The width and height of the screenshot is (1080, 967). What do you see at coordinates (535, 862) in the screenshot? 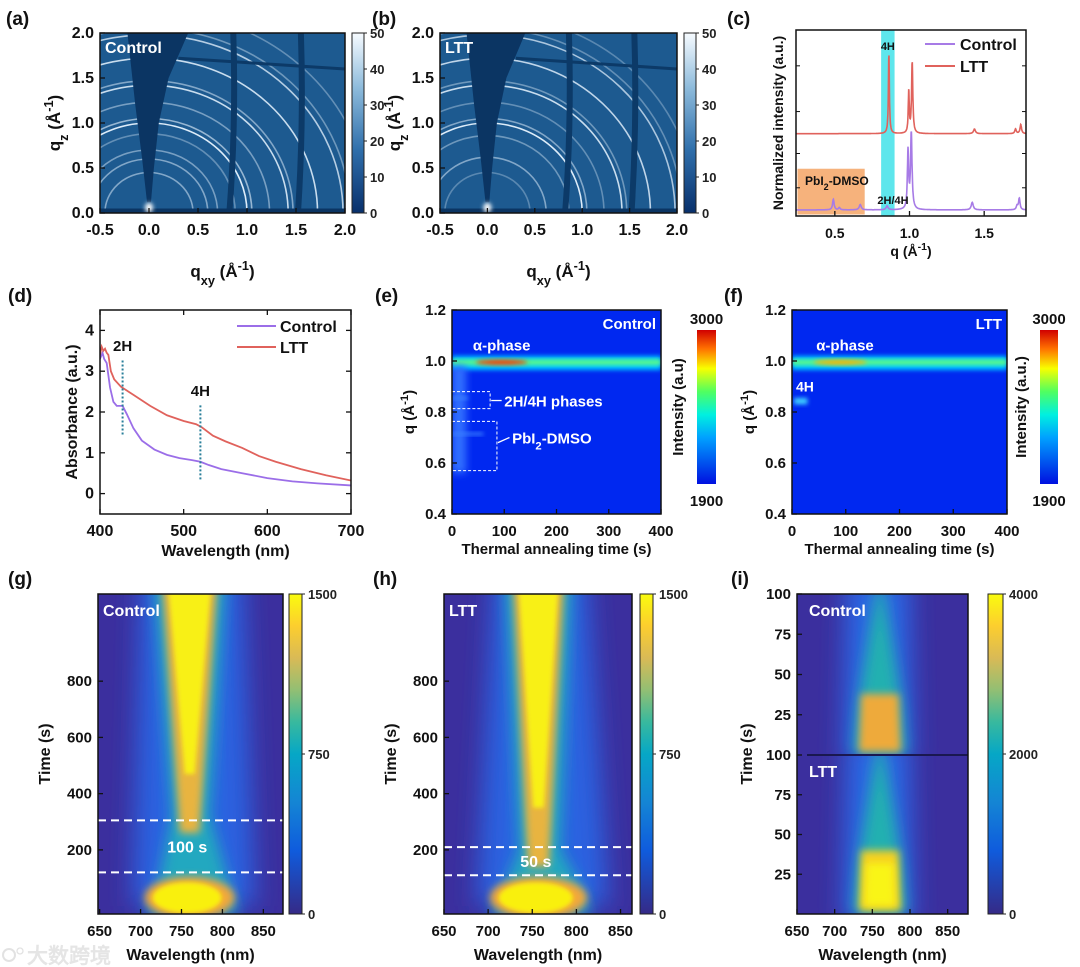
I see `interval-label: 50 s` at bounding box center [535, 862].